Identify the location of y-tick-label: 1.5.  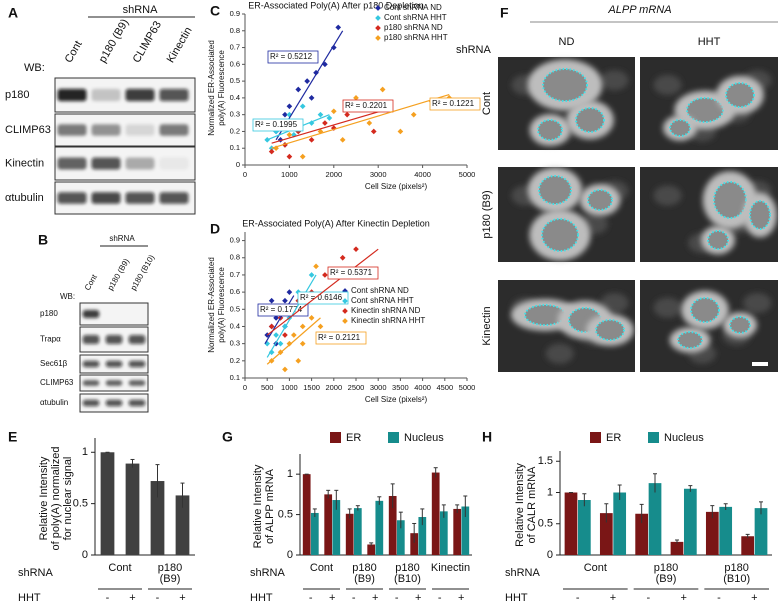
(545, 461).